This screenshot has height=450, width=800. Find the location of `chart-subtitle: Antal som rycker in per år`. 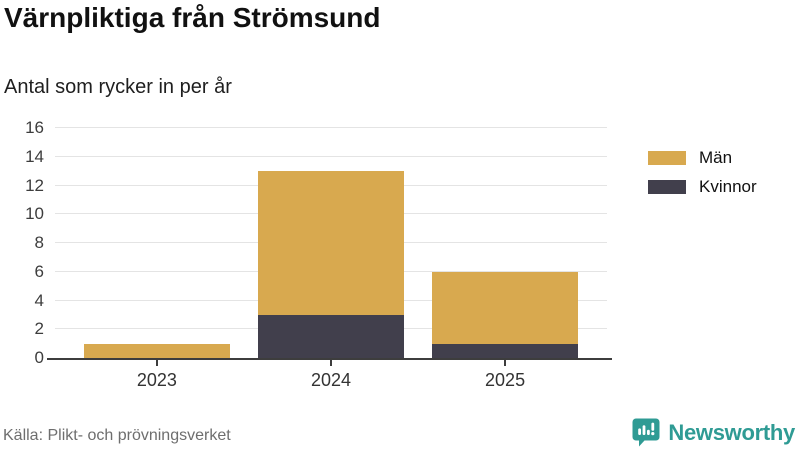

chart-subtitle: Antal som rycker in per år is located at coordinates (118, 87).